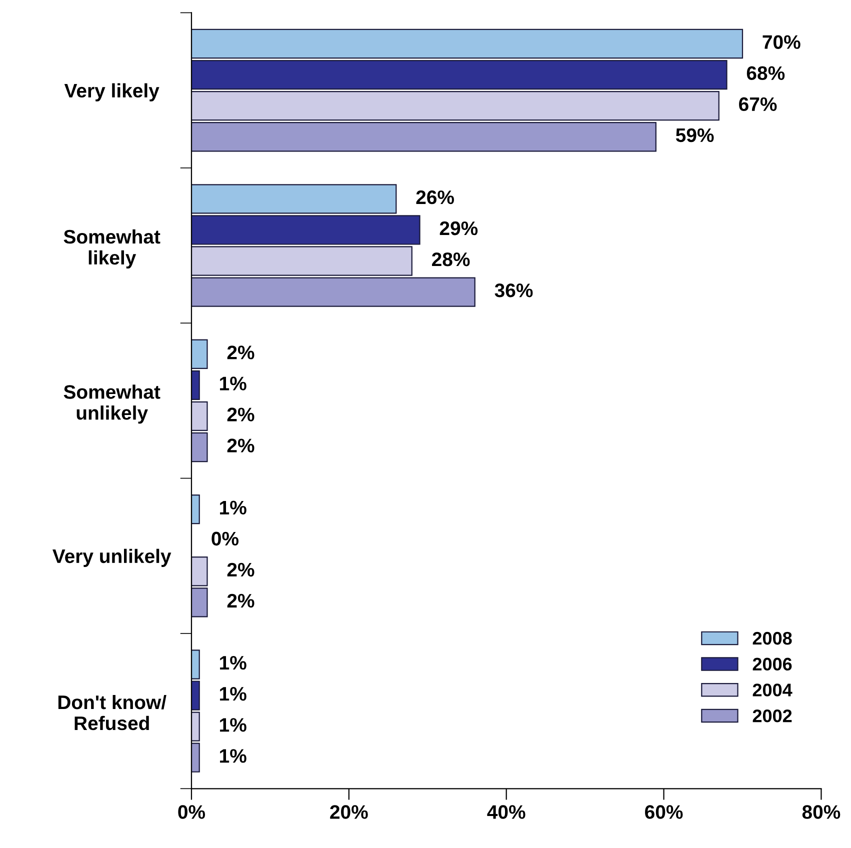 Image resolution: width=851 pixels, height=848 pixels. I want to click on y-tick-label: Don't know/ Refused, so click(112, 712).